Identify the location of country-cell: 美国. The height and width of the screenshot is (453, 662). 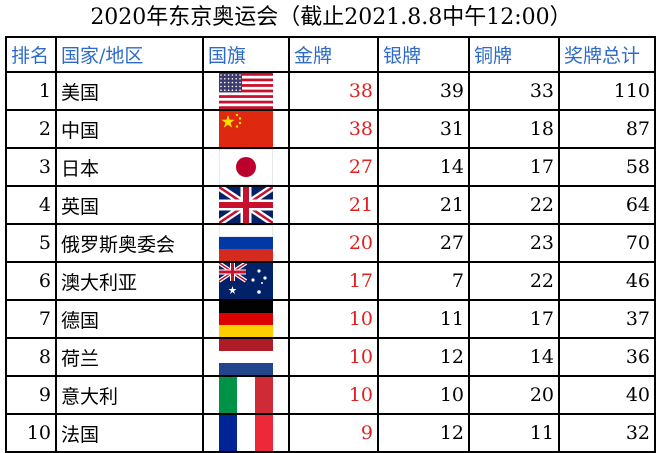
(129, 91).